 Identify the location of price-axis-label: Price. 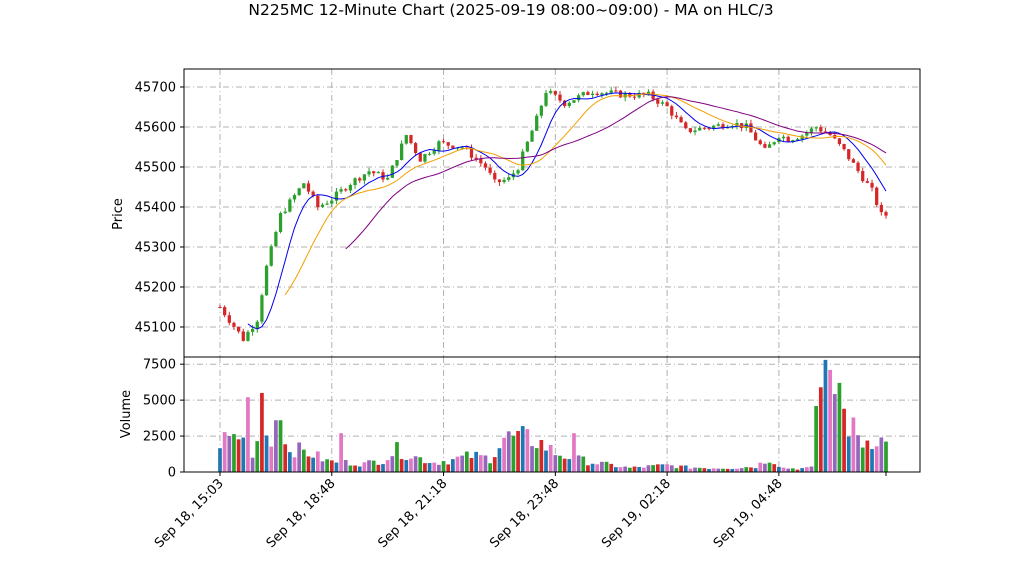
(118, 214).